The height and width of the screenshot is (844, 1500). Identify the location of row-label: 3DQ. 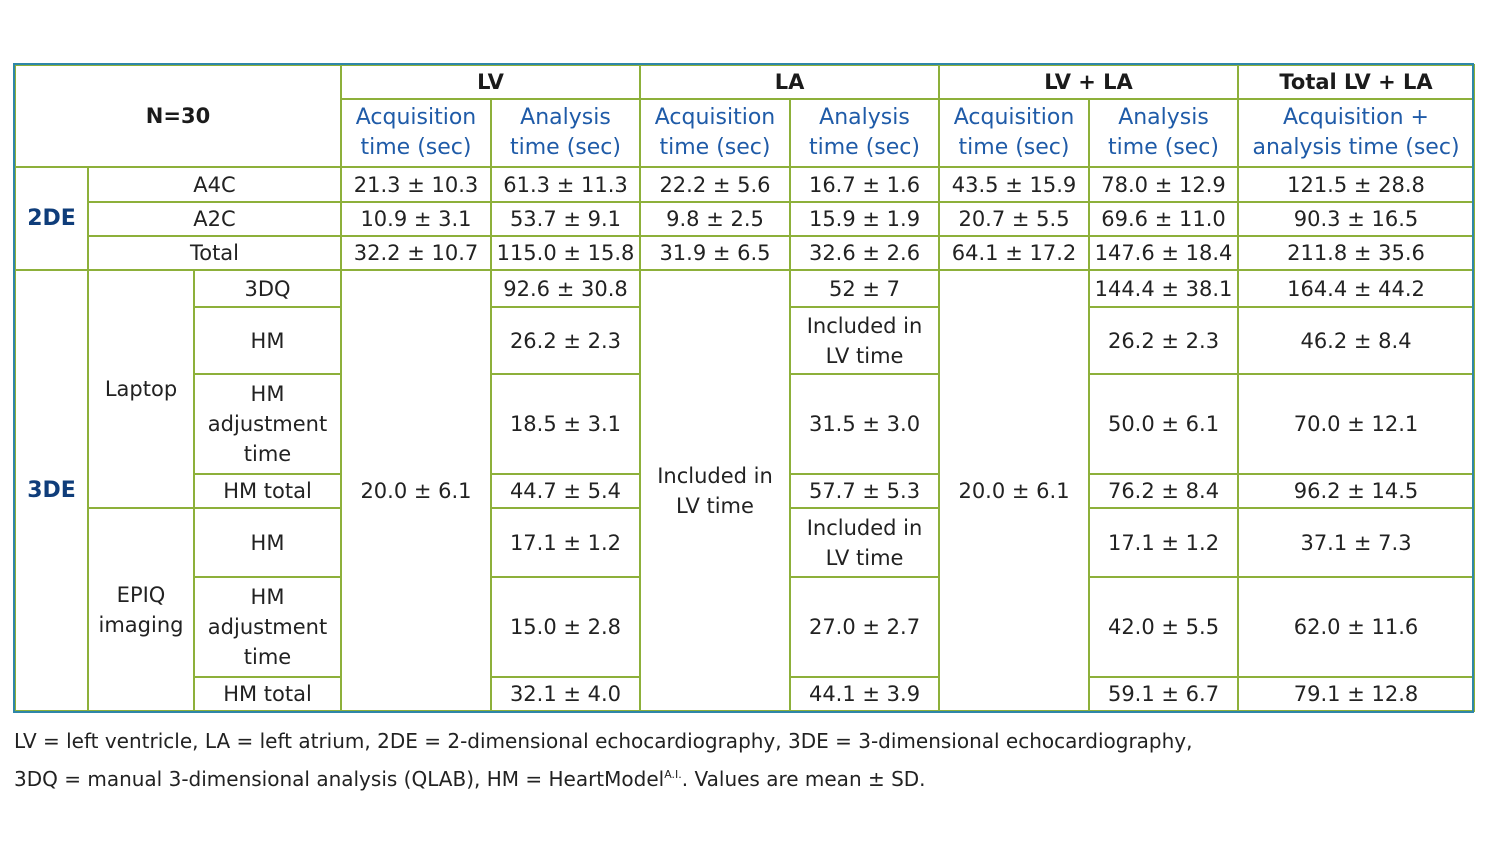
(267, 288).